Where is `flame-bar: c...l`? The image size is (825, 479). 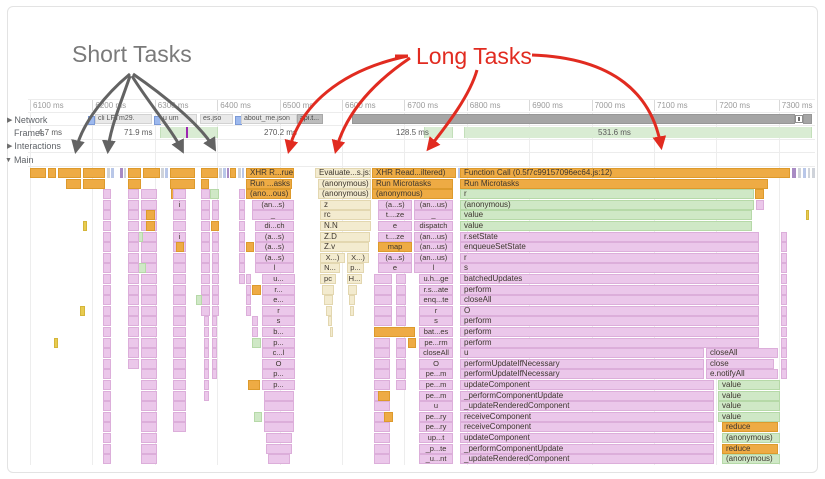 flame-bar: c...l is located at coordinates (278, 353).